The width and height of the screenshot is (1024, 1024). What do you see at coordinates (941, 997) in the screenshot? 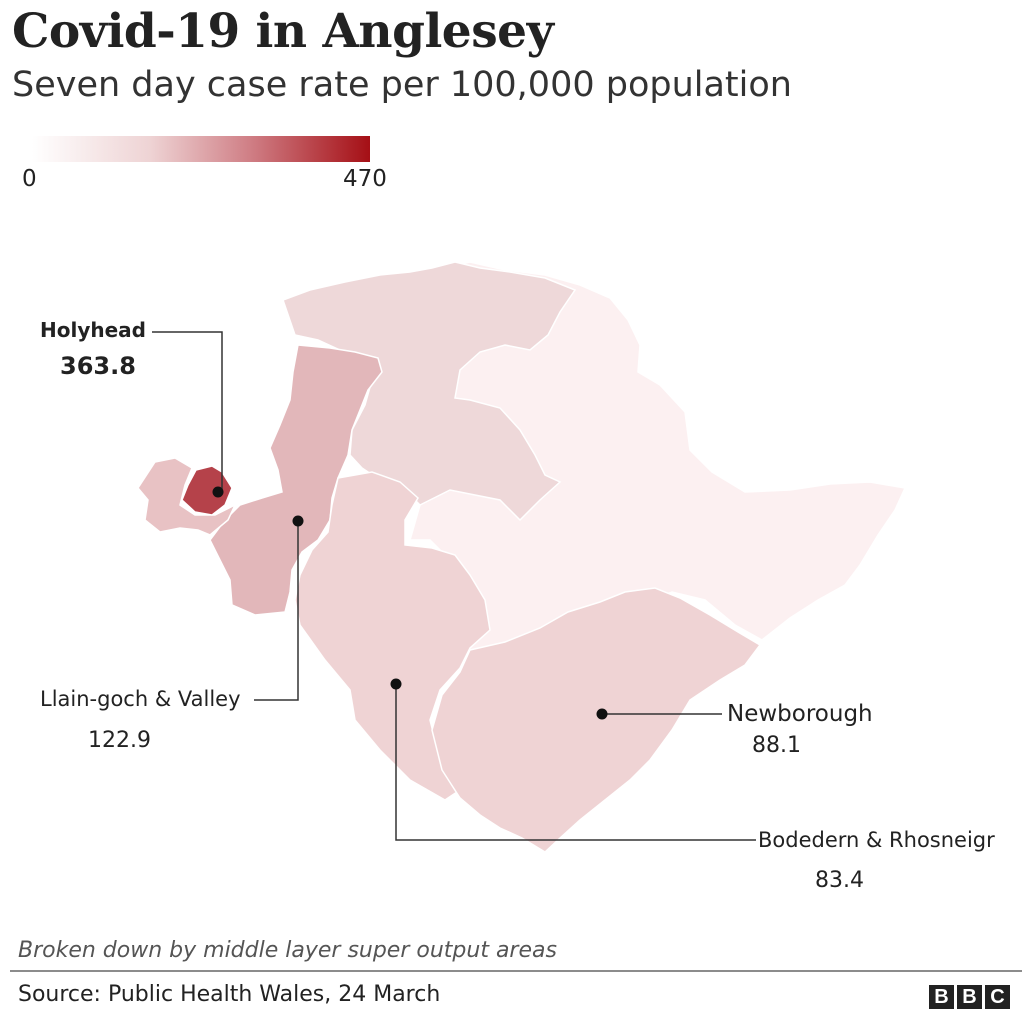
I see `bbc-logo-letter-b1: B` at bounding box center [941, 997].